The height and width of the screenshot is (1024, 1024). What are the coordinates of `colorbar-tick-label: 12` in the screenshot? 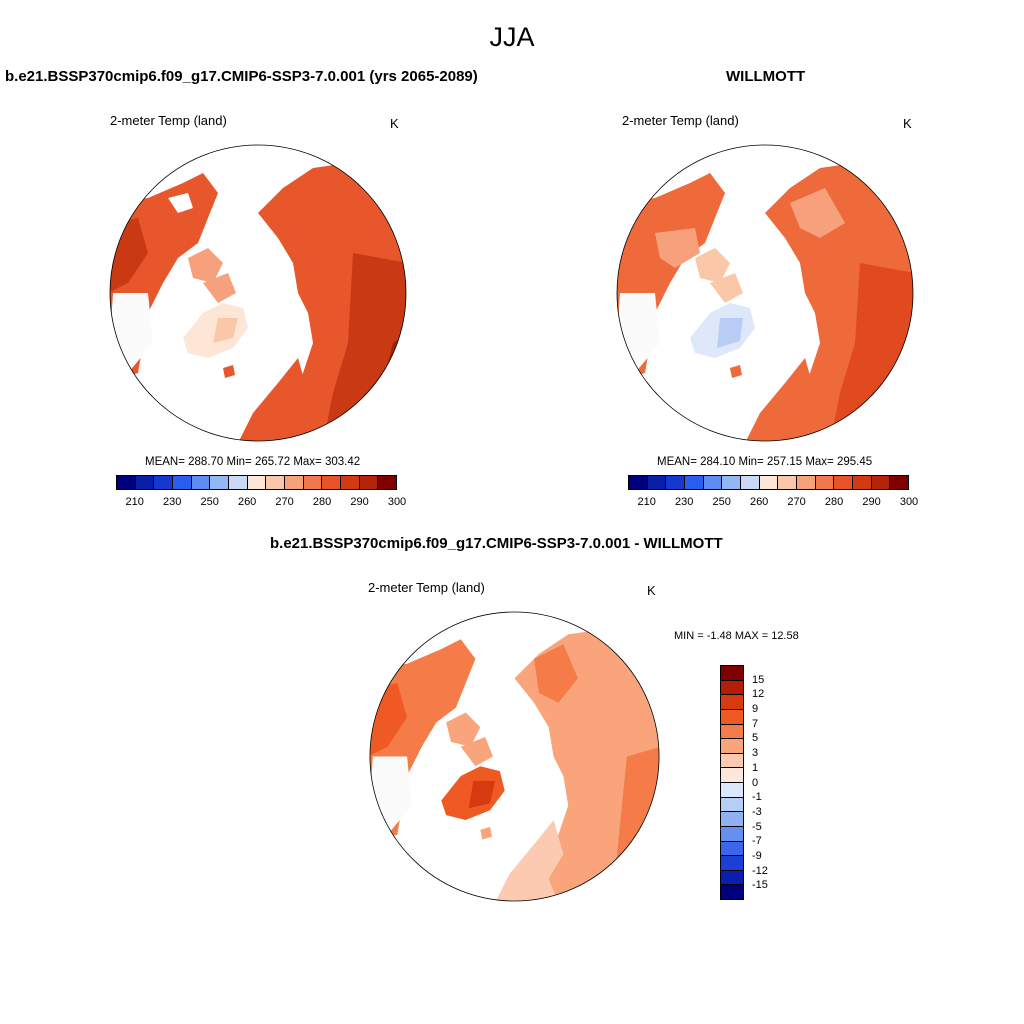 It's located at (758, 694).